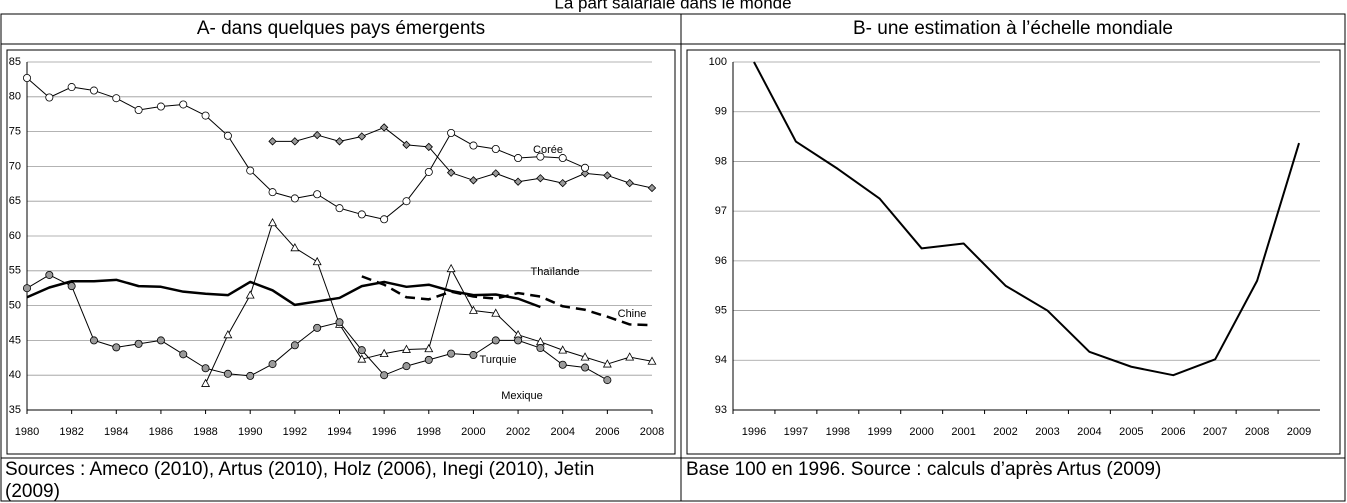  Describe the element at coordinates (555, 272) in the screenshot. I see `series-label: Thaïlande` at that location.